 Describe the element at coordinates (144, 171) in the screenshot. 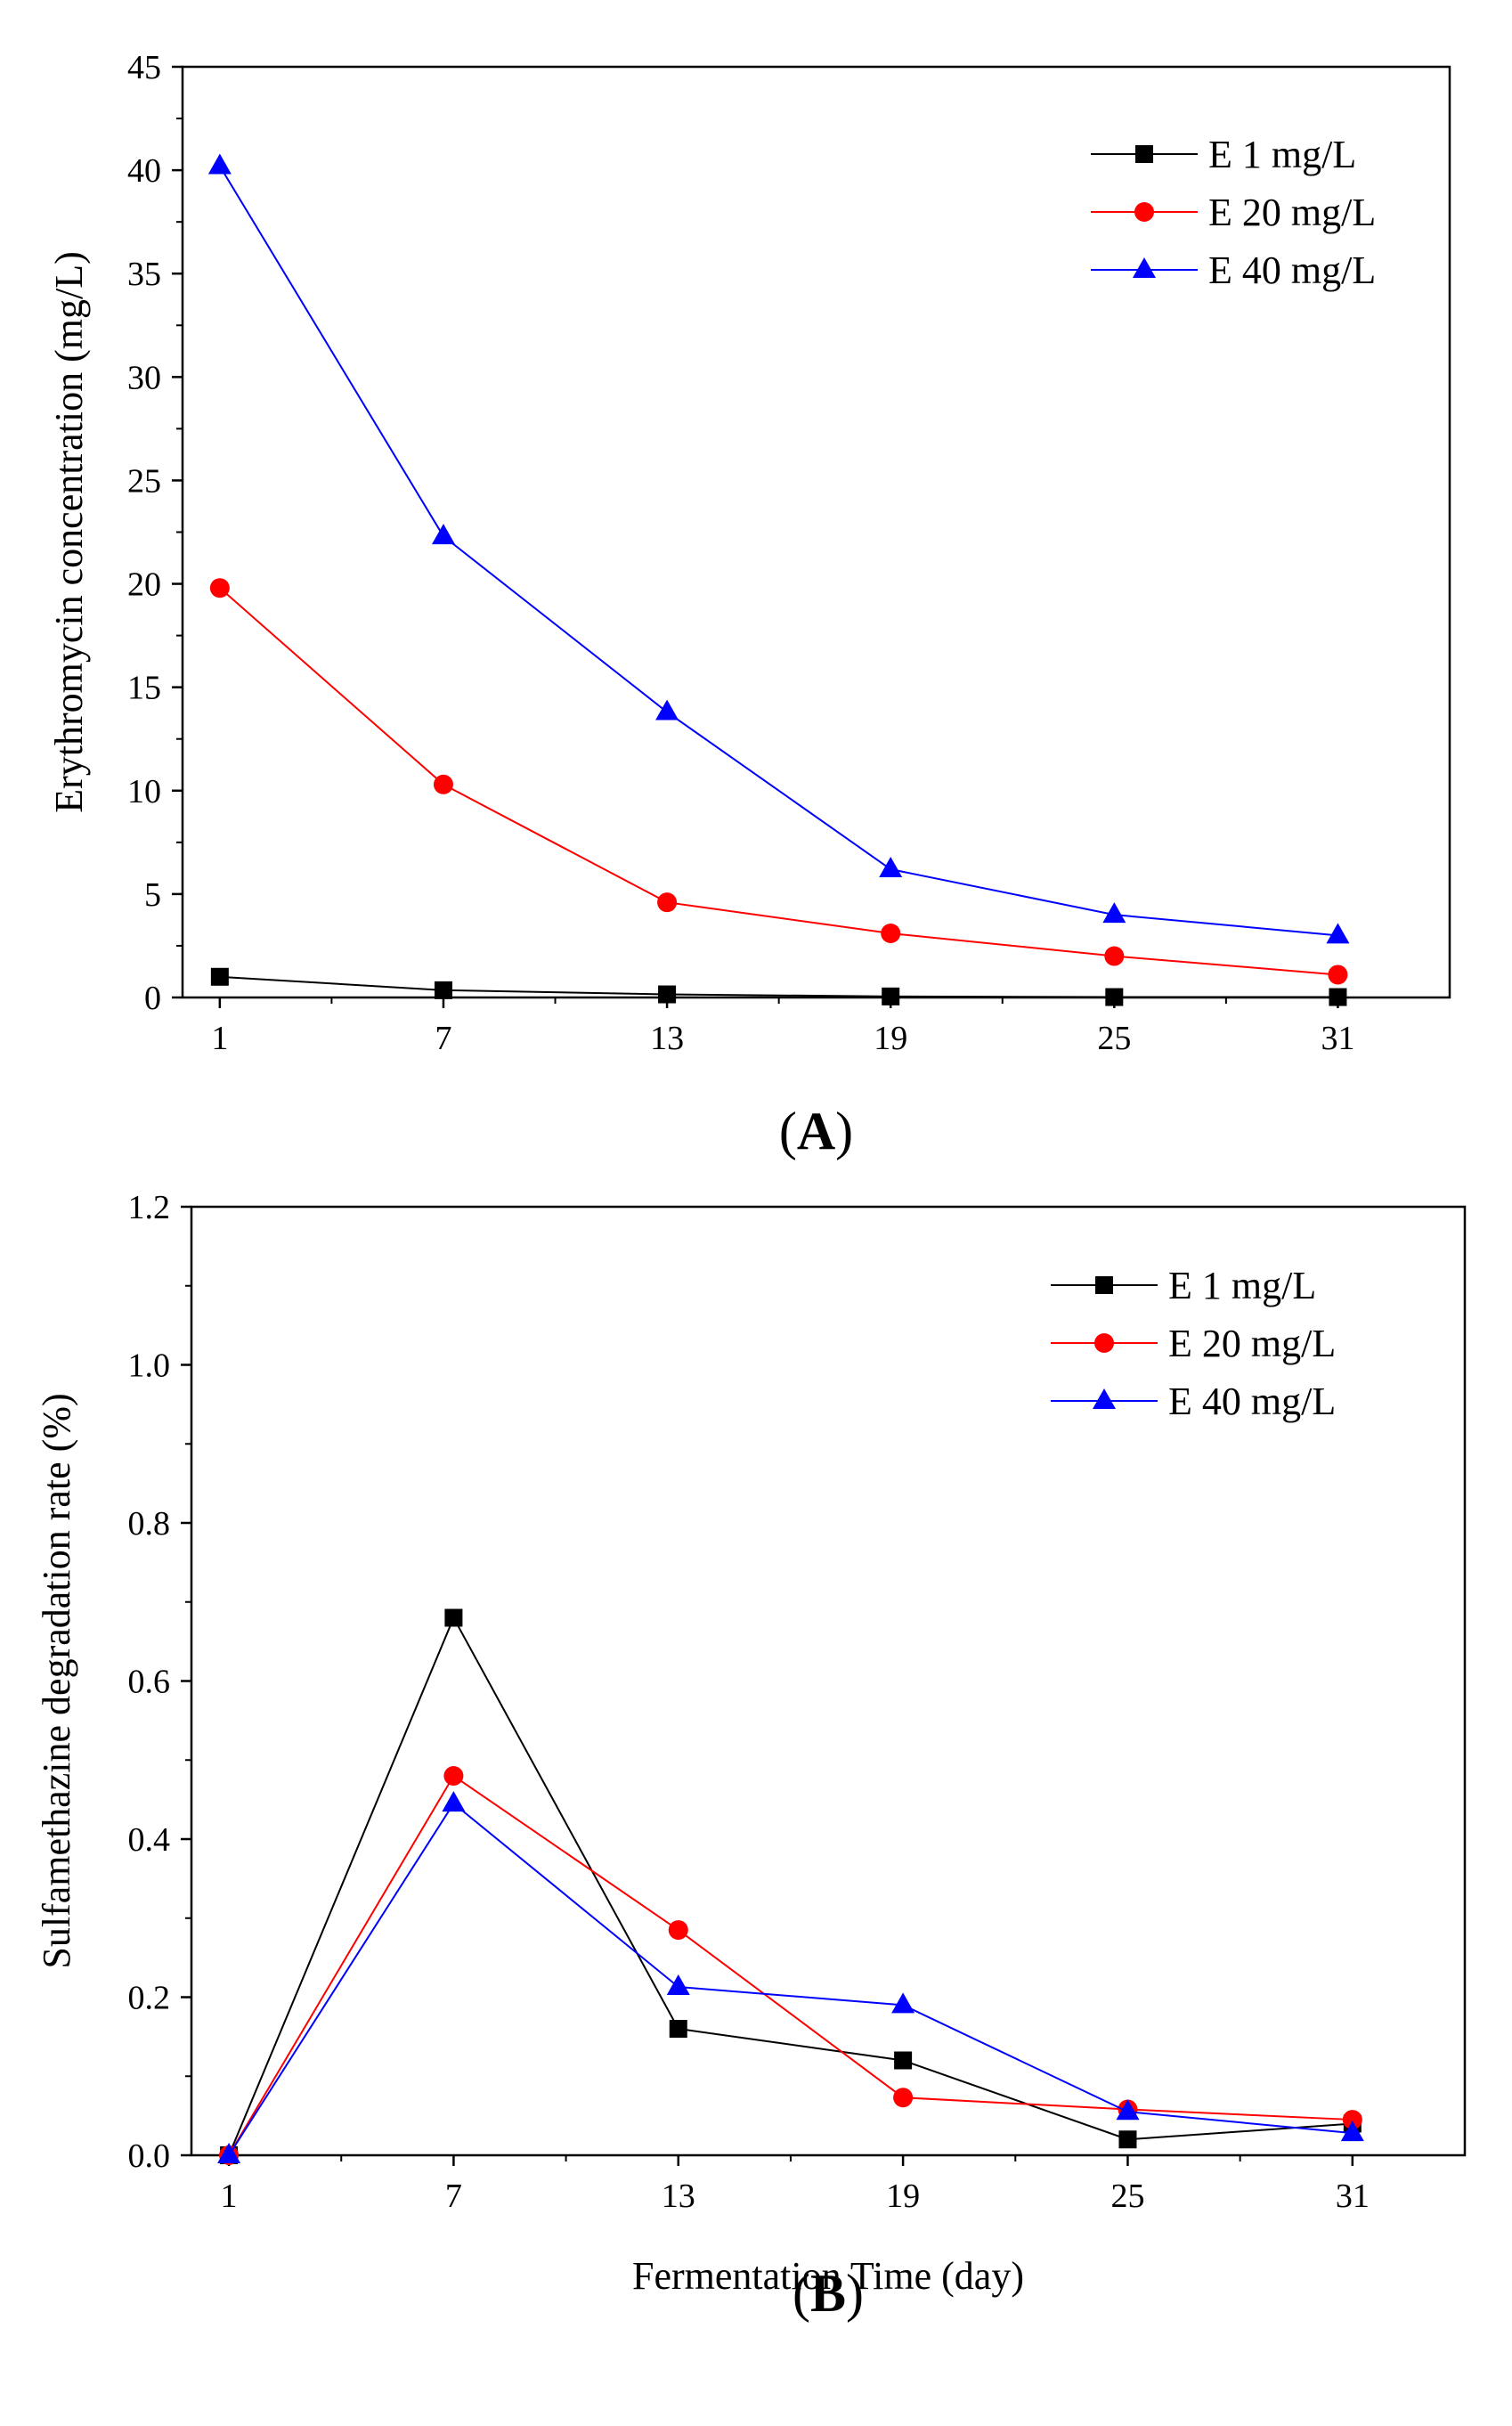

I see `y-tick-label: 40` at that location.